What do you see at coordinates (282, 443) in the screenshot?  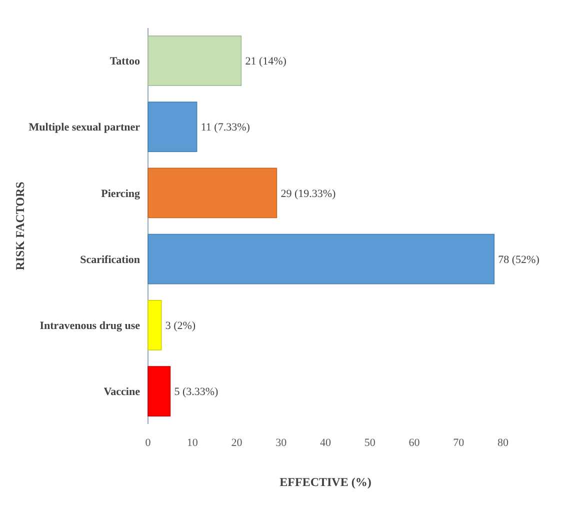 I see `x-tick-label: 30` at bounding box center [282, 443].